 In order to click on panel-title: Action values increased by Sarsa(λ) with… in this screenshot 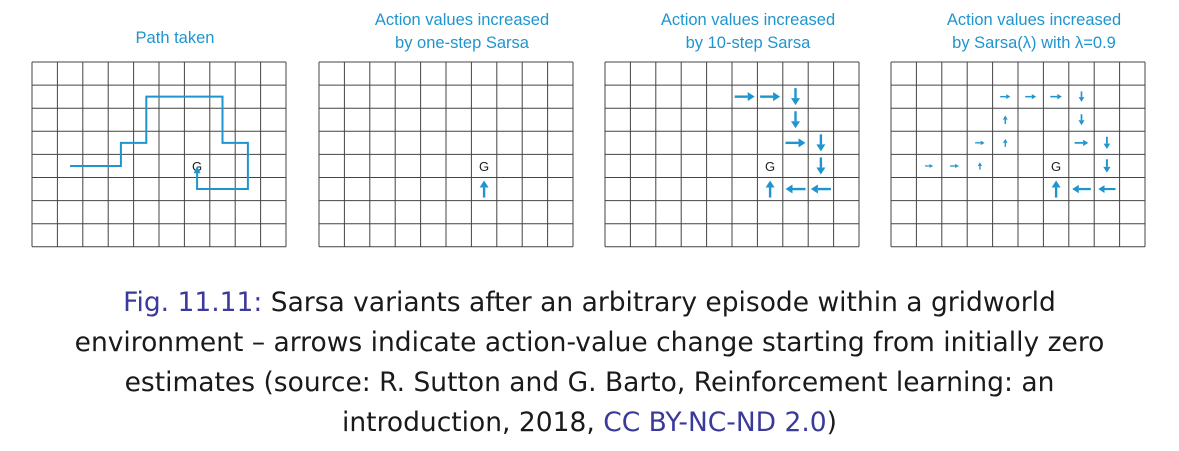, I will do `click(1034, 32)`.